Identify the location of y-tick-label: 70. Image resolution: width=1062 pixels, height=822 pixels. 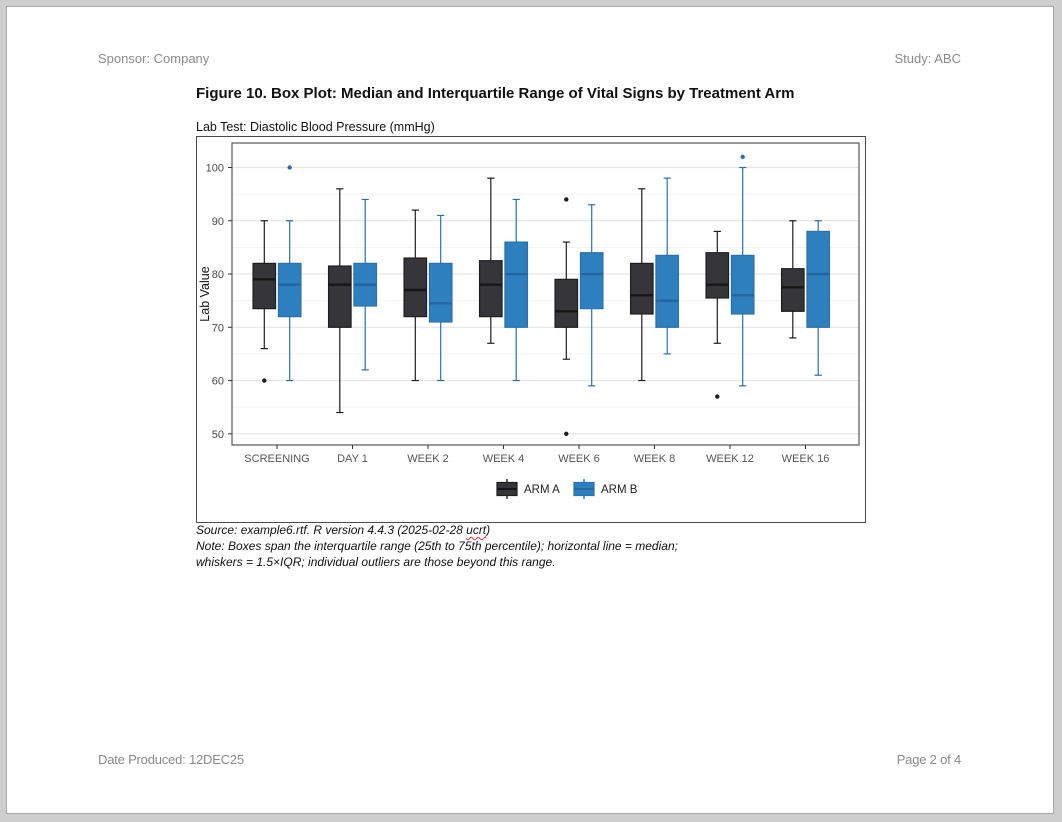
(218, 328).